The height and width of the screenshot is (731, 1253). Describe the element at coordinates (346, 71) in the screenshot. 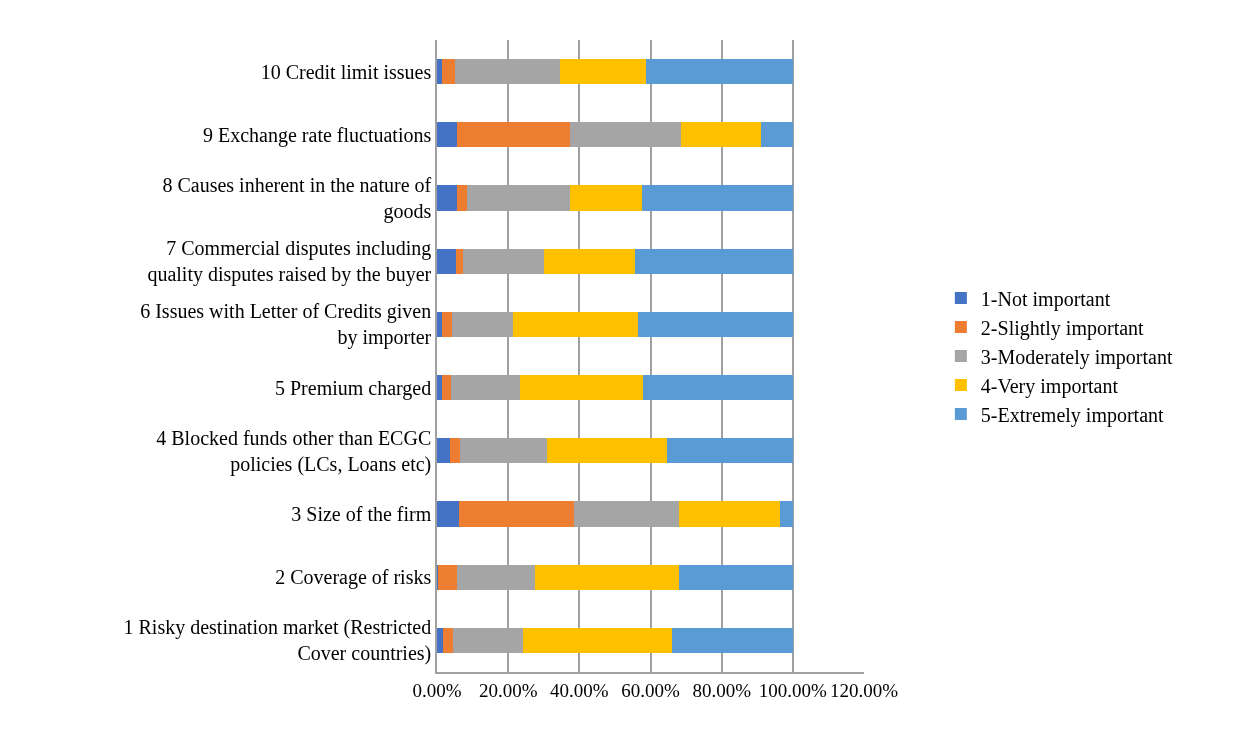

I see `y-tick-label: 10 Credit limit issues` at that location.